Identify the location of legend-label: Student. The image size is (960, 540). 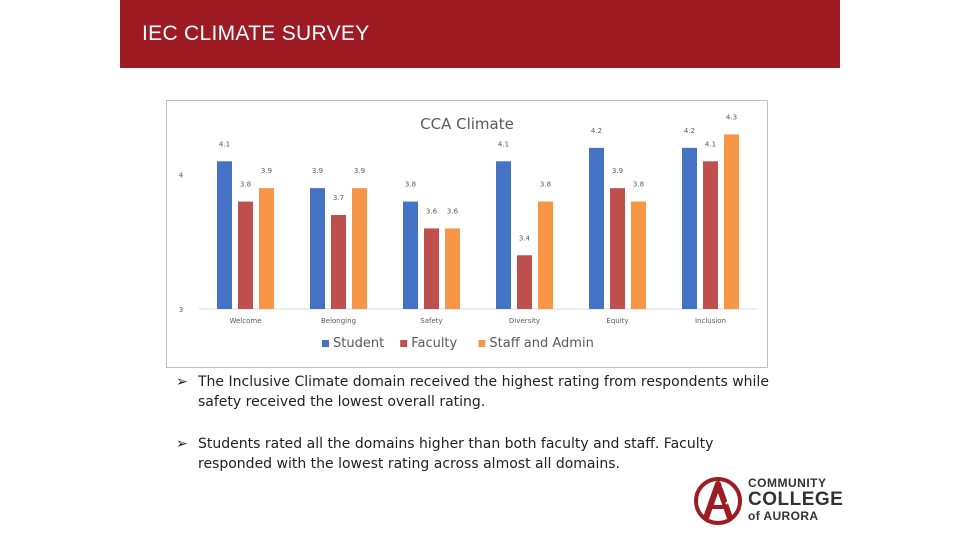
(358, 343).